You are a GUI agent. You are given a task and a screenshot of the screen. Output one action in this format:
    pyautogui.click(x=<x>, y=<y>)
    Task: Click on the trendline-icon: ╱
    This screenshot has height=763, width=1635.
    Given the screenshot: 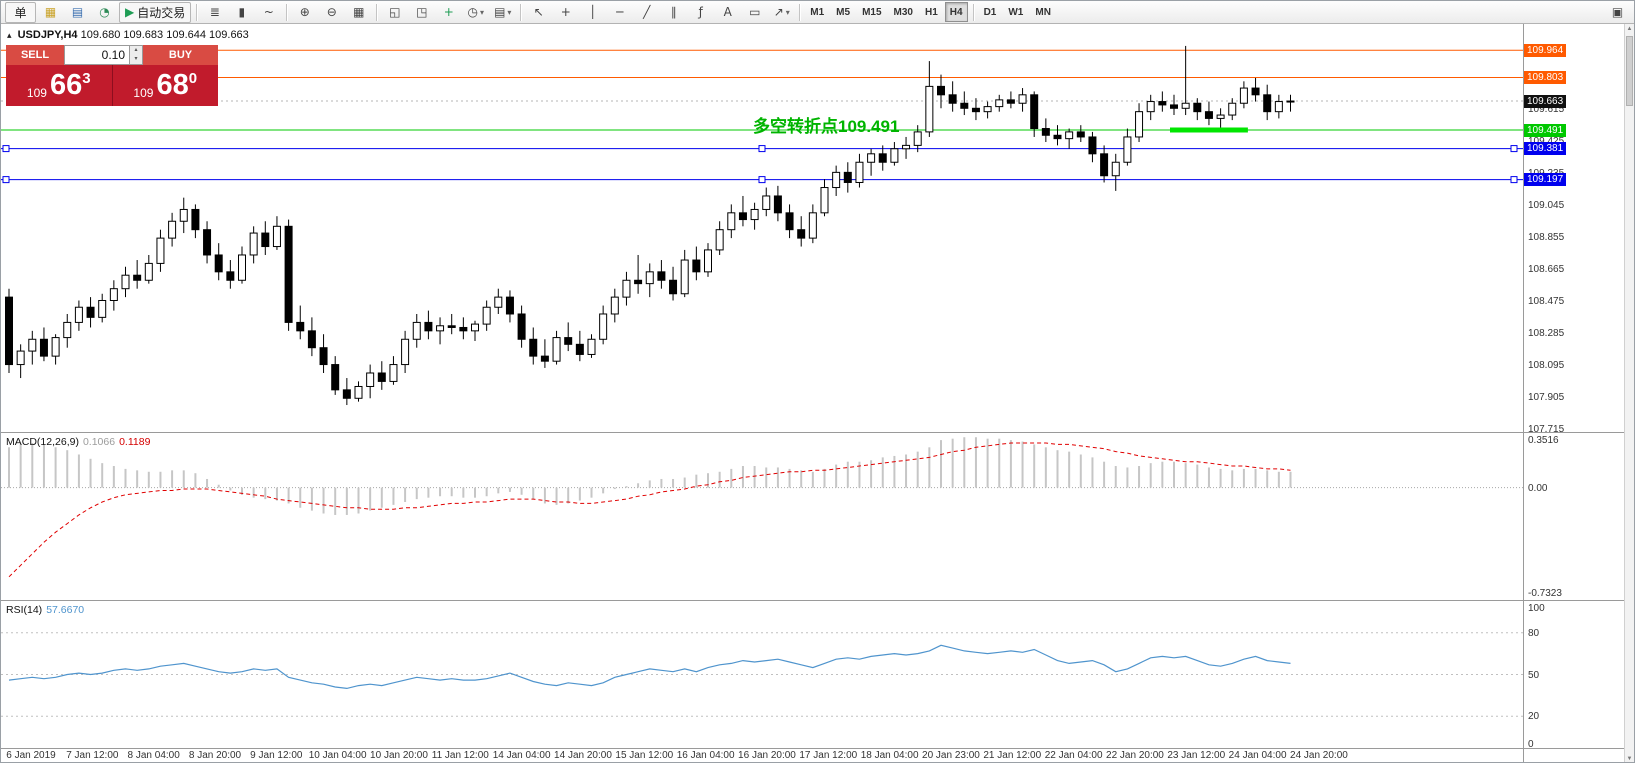 What is the action you would take?
    pyautogui.click(x=647, y=12)
    